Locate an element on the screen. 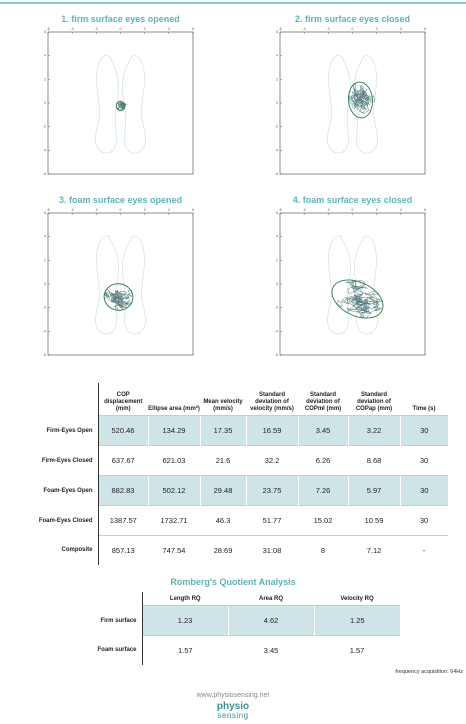 The image size is (466, 724). cell: 21.6 is located at coordinates (223, 460).